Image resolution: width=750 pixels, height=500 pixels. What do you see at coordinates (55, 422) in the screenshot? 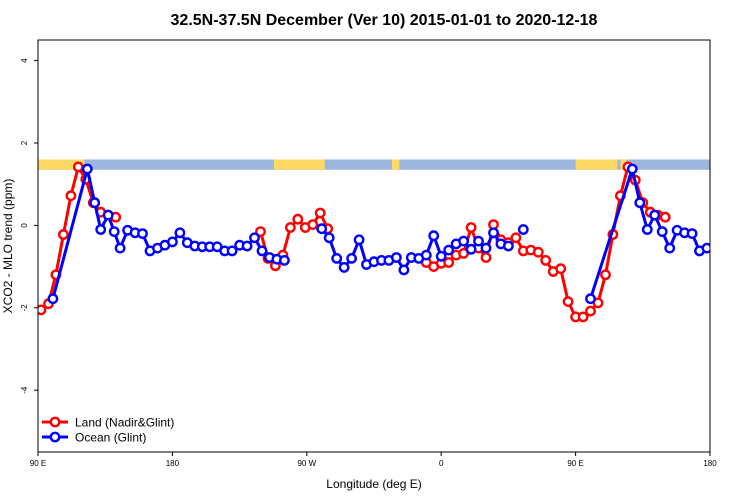
I see `legend-land-marker` at bounding box center [55, 422].